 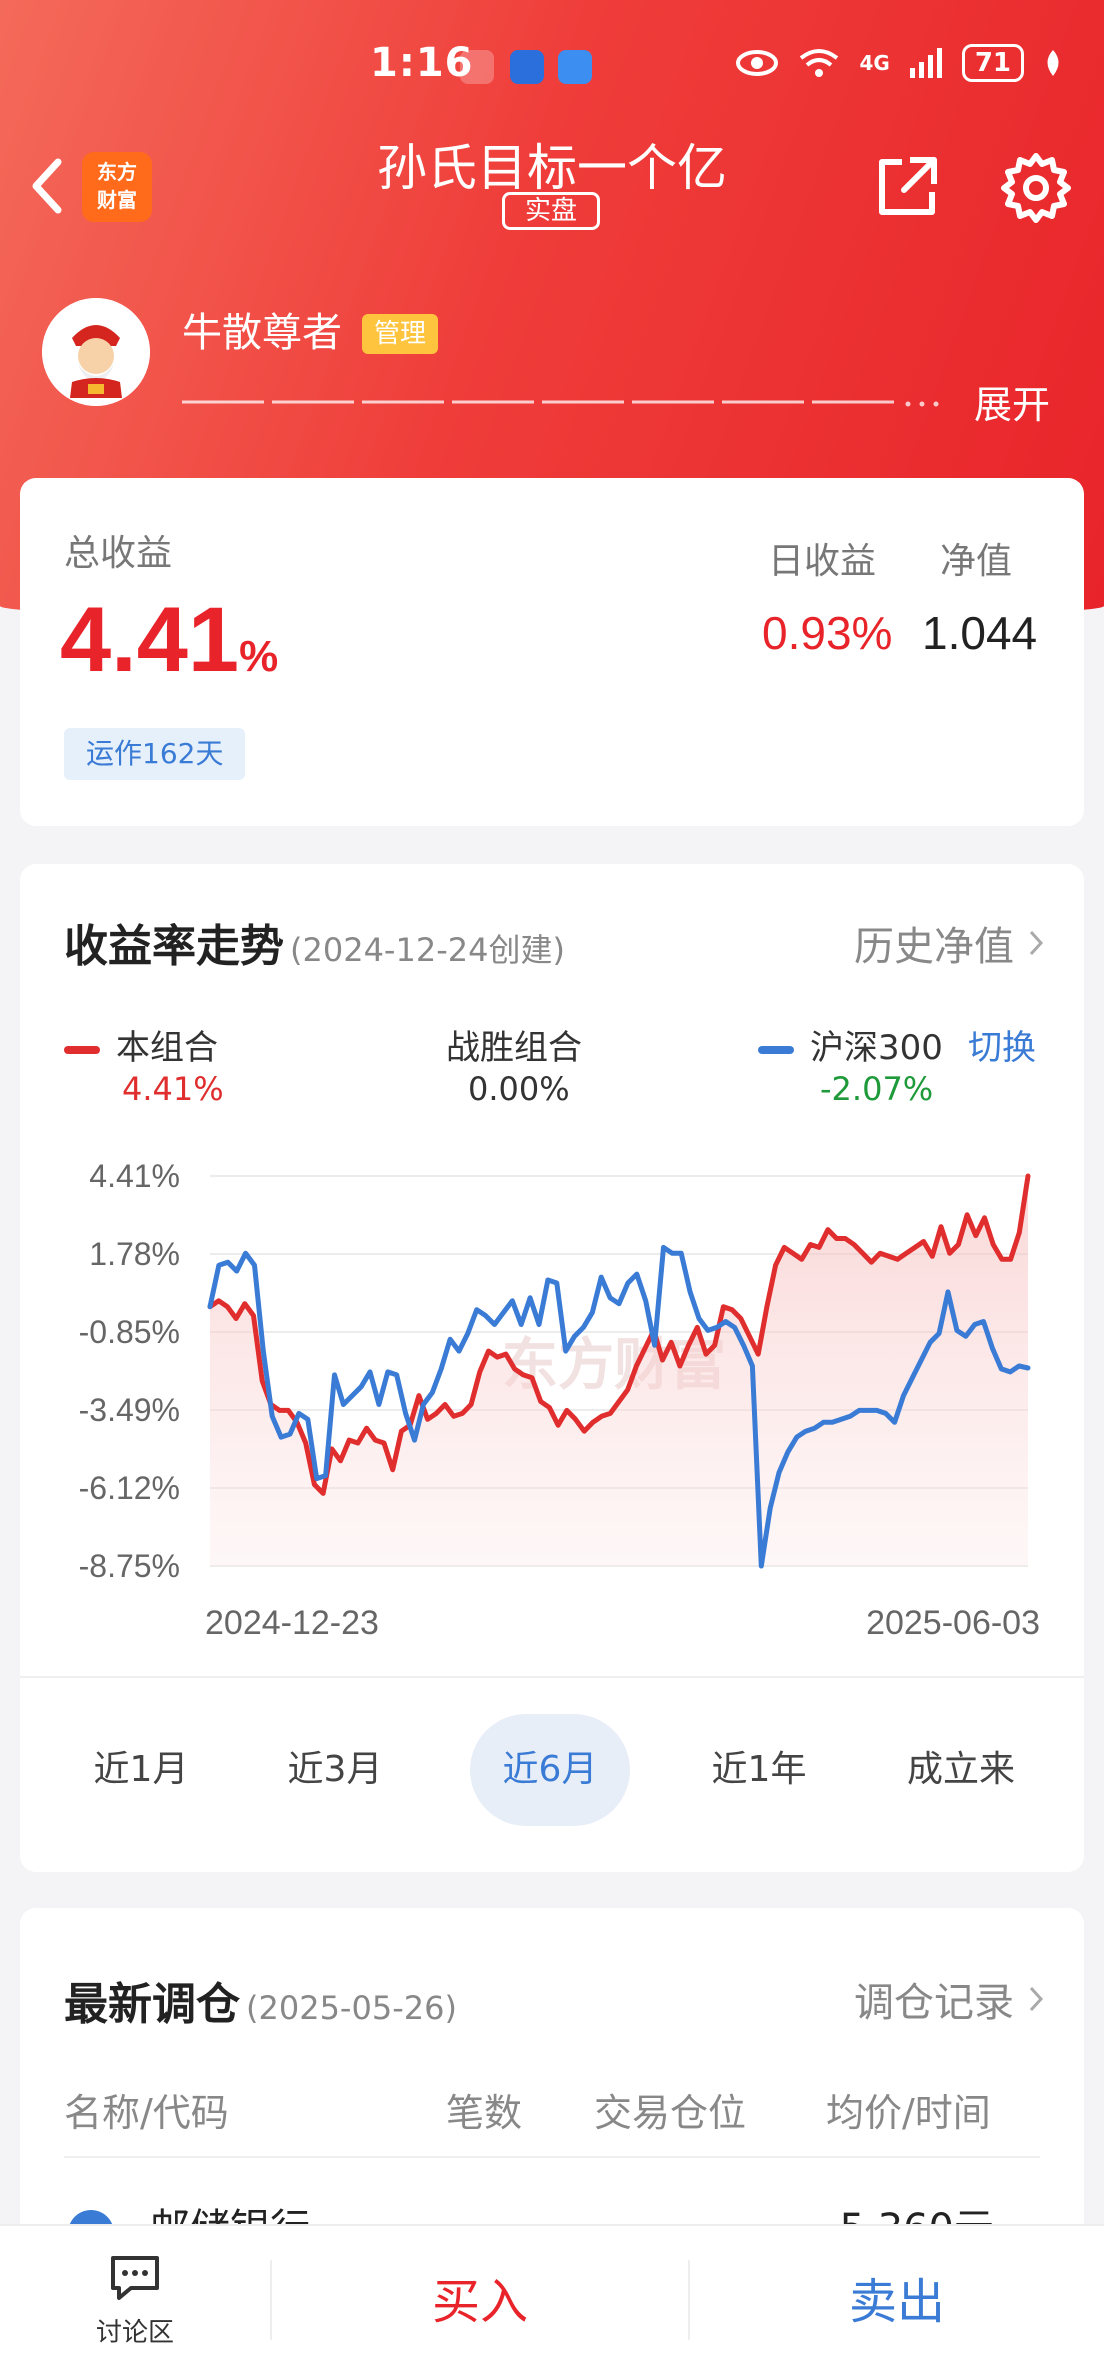 I want to click on daily-return-label: 日收益, so click(x=822, y=561).